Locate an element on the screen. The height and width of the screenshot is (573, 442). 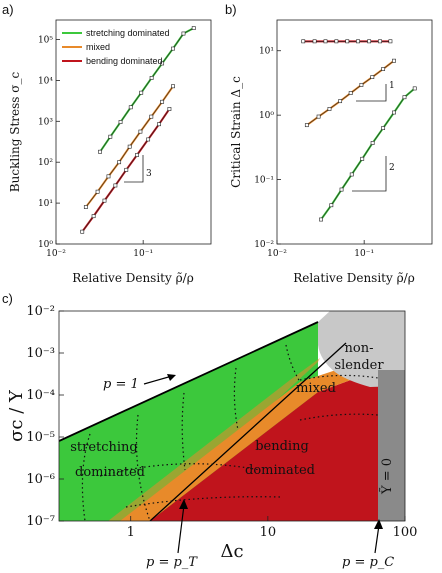
label-nonslender-2: slender is located at coordinates (359, 365).